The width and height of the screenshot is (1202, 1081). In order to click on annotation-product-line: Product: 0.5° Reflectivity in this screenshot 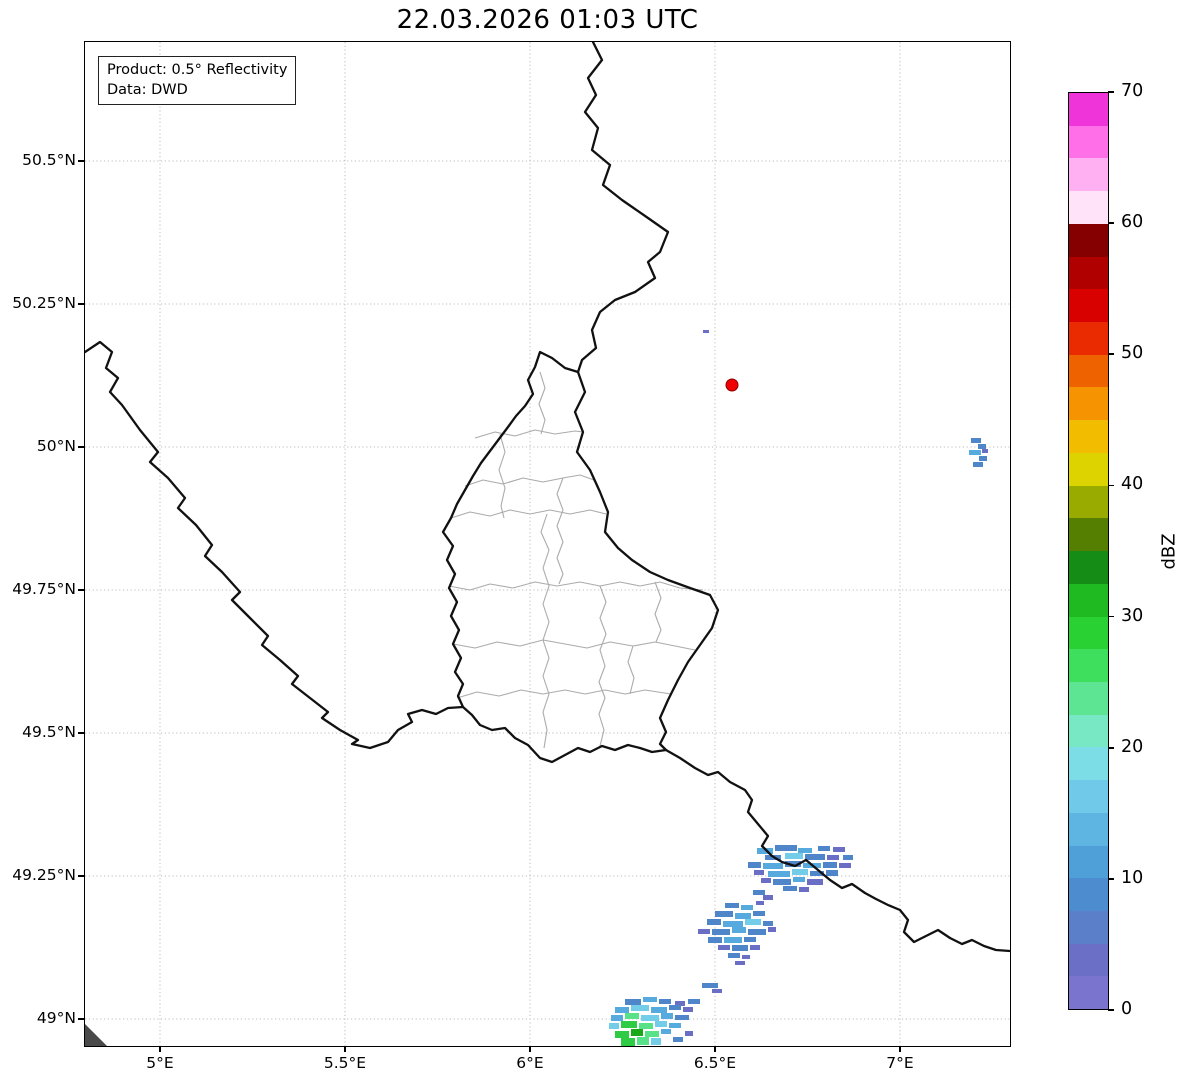, I will do `click(197, 70)`.